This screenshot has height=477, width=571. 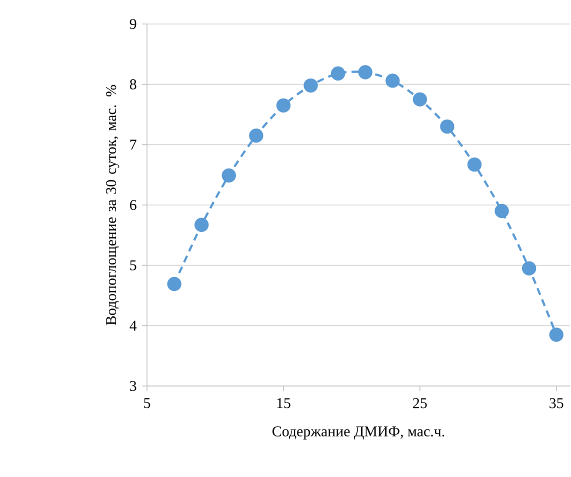 What do you see at coordinates (420, 403) in the screenshot?
I see `x-tick-label: 25` at bounding box center [420, 403].